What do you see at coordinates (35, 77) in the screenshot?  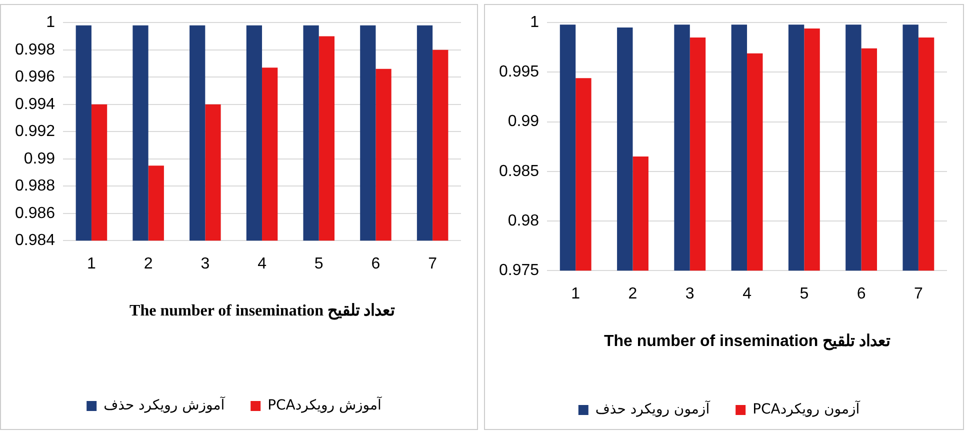 I see `y-tick-label: 0.996` at bounding box center [35, 77].